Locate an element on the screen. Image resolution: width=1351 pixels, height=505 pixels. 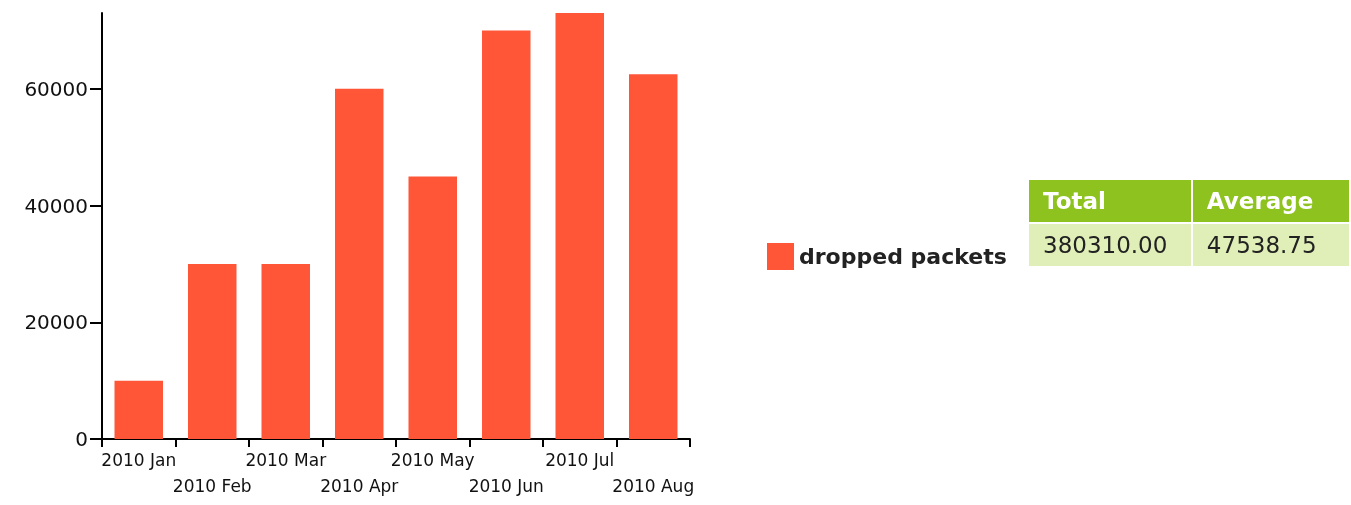
text: Total is located at coordinates (1110, 201).